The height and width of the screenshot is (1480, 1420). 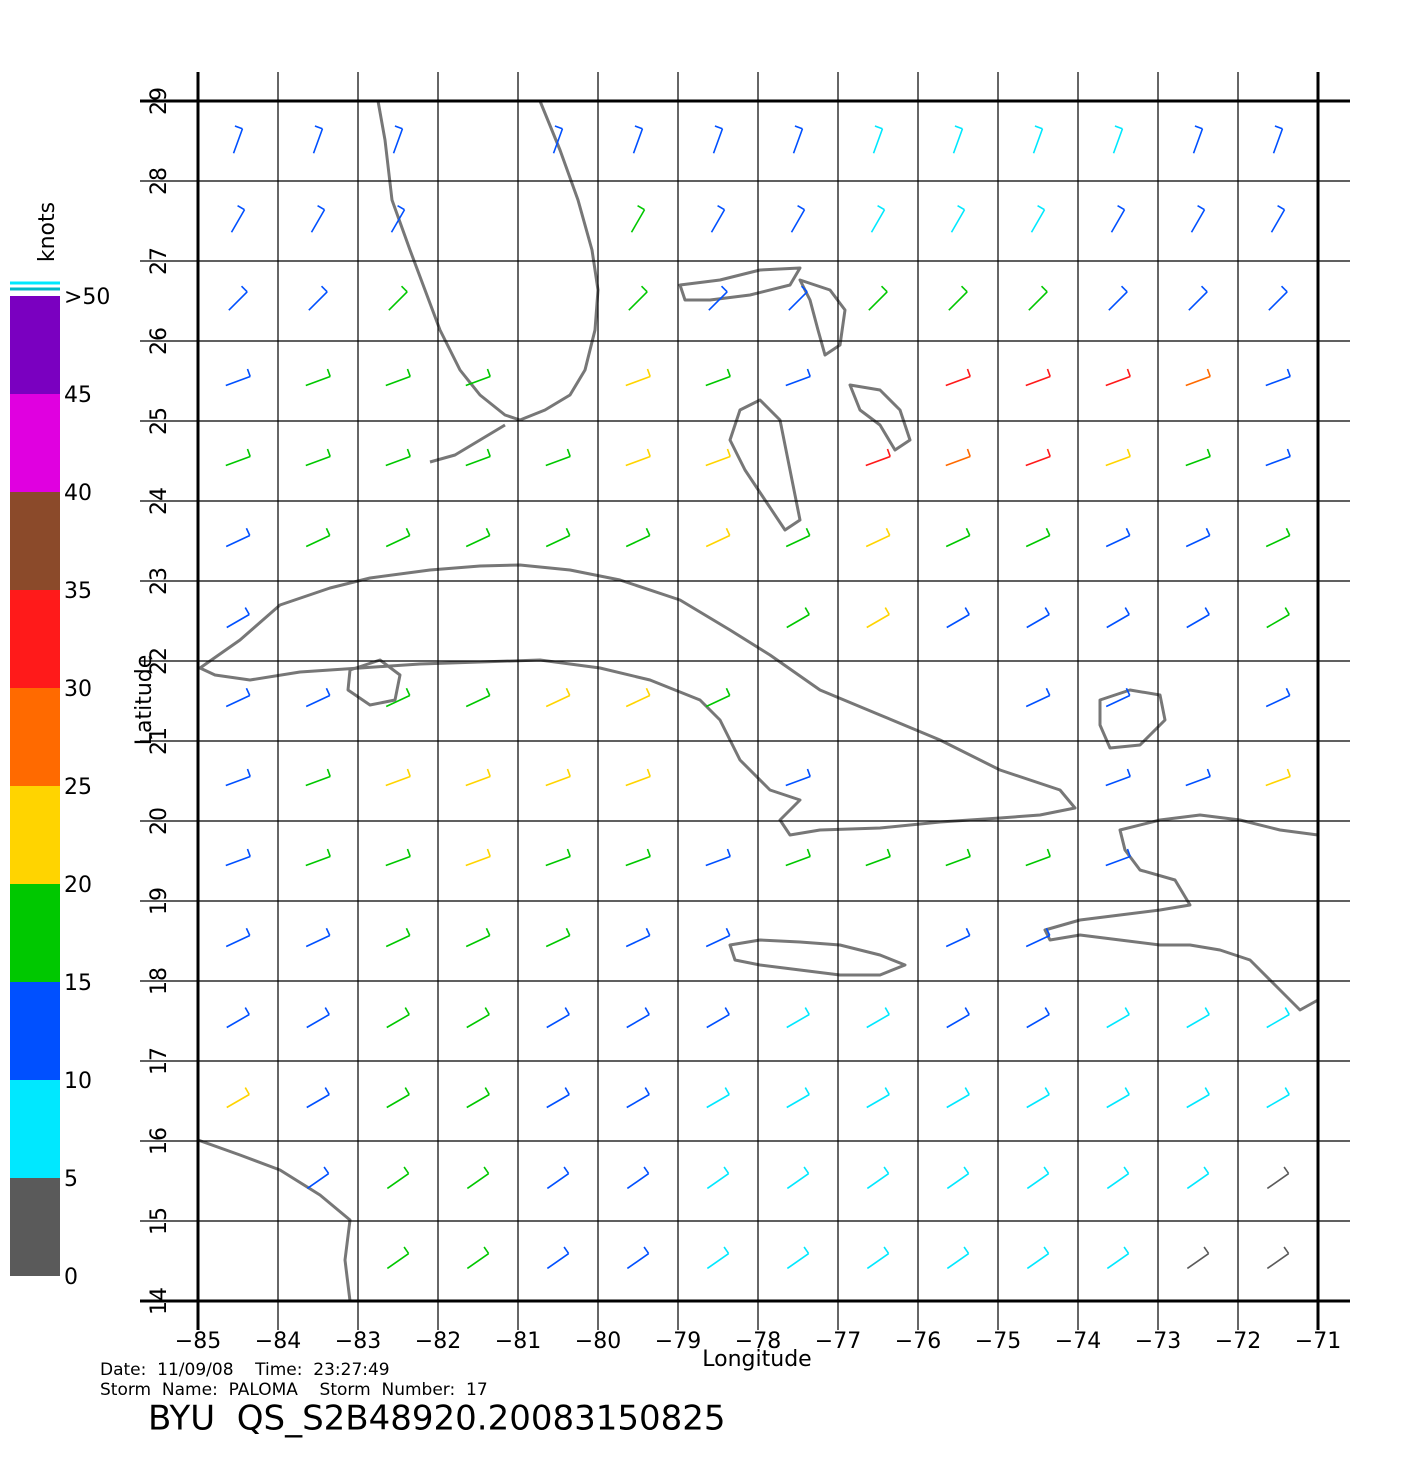 What do you see at coordinates (159, 821) in the screenshot?
I see `y-tick-label: 20` at bounding box center [159, 821].